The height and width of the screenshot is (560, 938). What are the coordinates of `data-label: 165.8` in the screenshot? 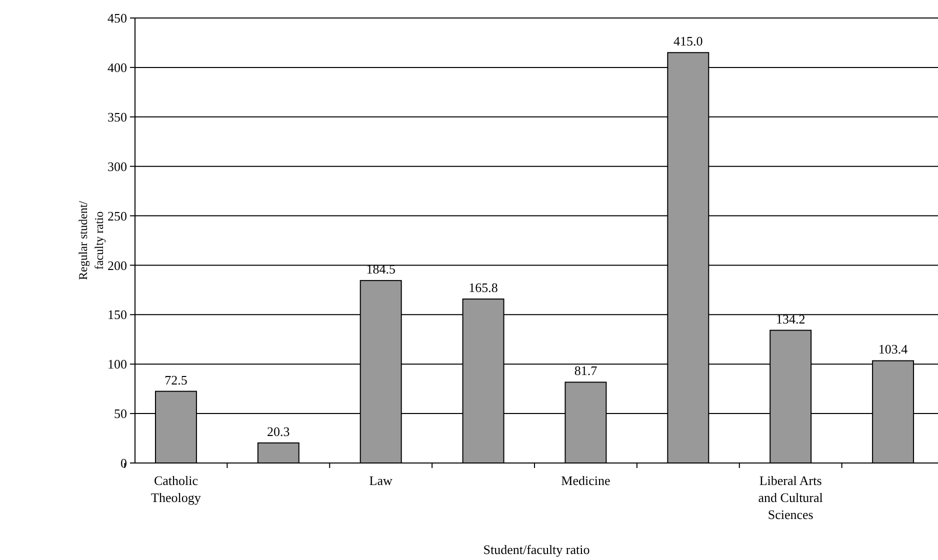 It's located at (483, 288).